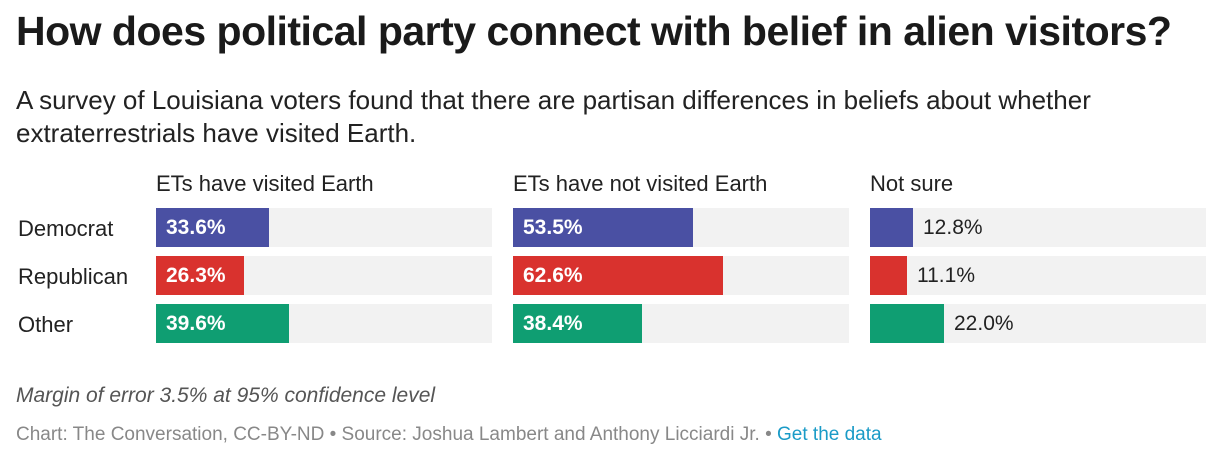 The width and height of the screenshot is (1226, 460). Describe the element at coordinates (681, 323) in the screenshot. I see `bar-track-ets-have-not-visited-earth-other: 38.4%` at that location.